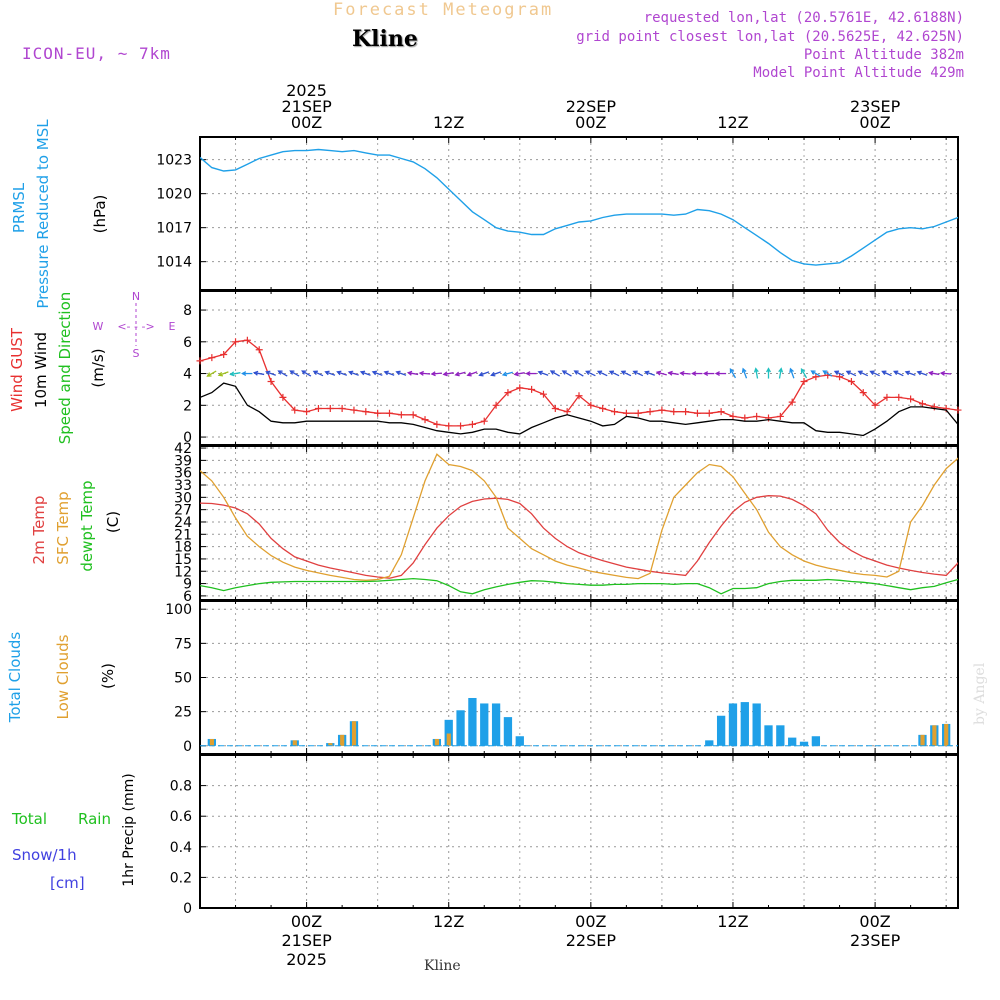 The height and width of the screenshot is (1000, 1000). Describe the element at coordinates (181, 848) in the screenshot. I see `y-tick-label: 0.4` at that location.